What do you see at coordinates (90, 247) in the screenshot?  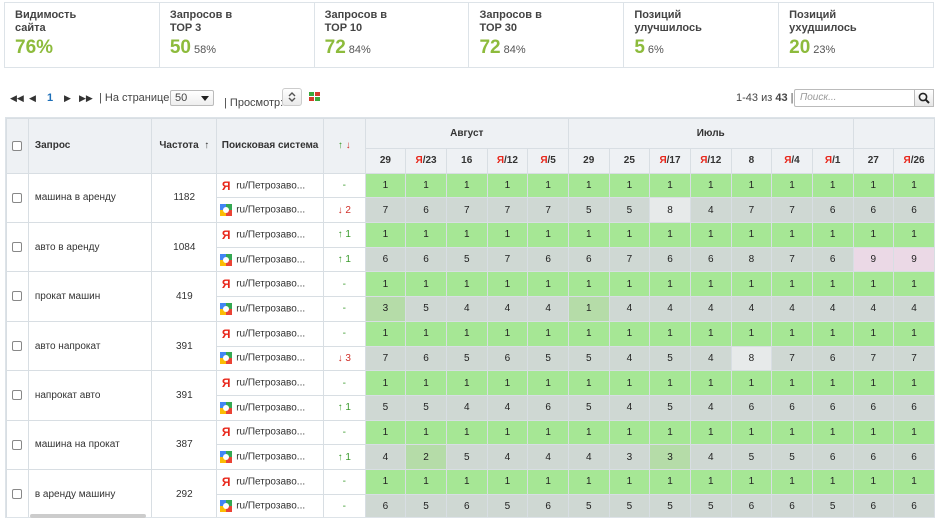 I see `query-cell: авто в аренду` at bounding box center [90, 247].